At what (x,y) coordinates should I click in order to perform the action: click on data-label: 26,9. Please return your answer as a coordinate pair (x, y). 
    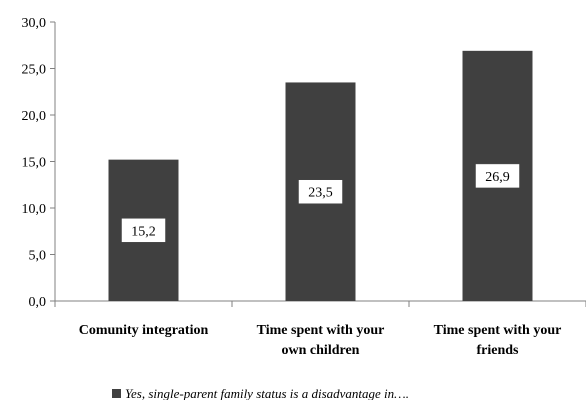
    Looking at the image, I should click on (497, 177).